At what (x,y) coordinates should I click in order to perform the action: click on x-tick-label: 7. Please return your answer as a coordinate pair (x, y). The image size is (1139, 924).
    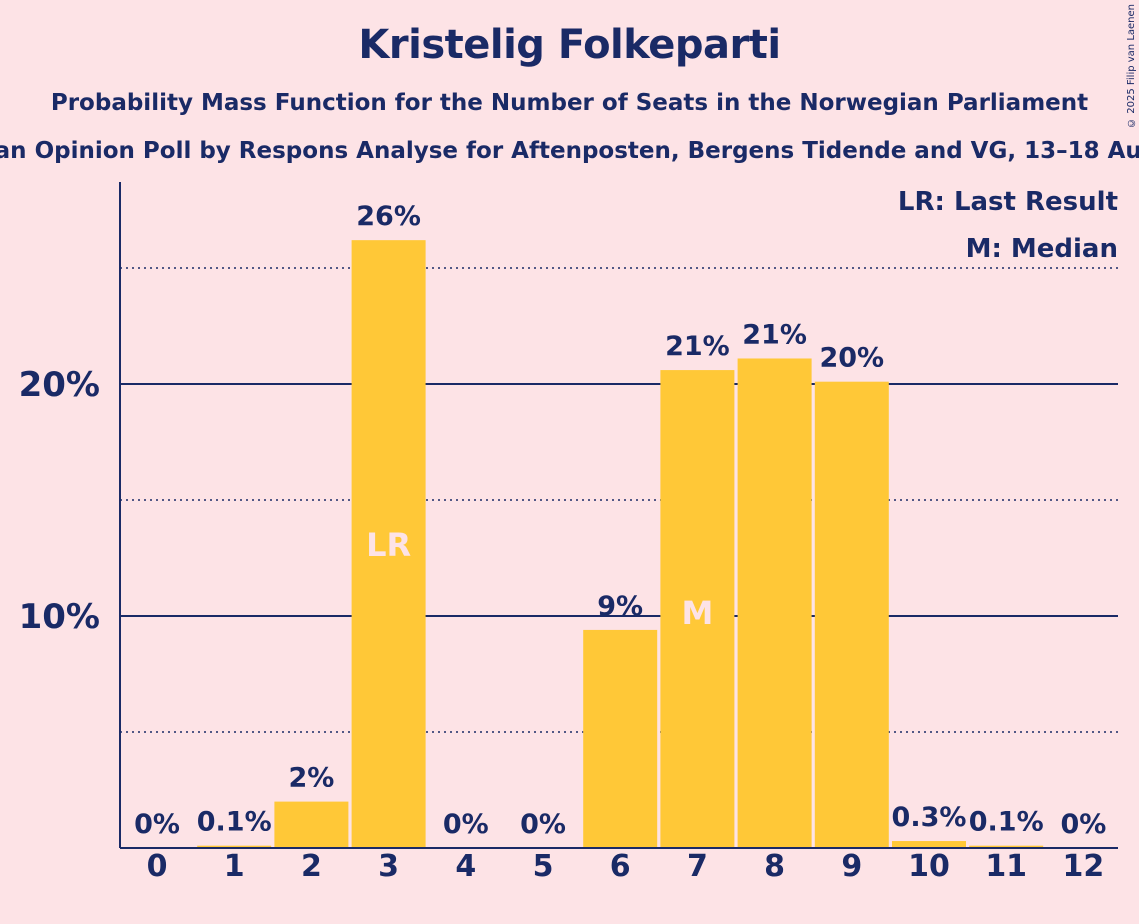
    Looking at the image, I should click on (697, 866).